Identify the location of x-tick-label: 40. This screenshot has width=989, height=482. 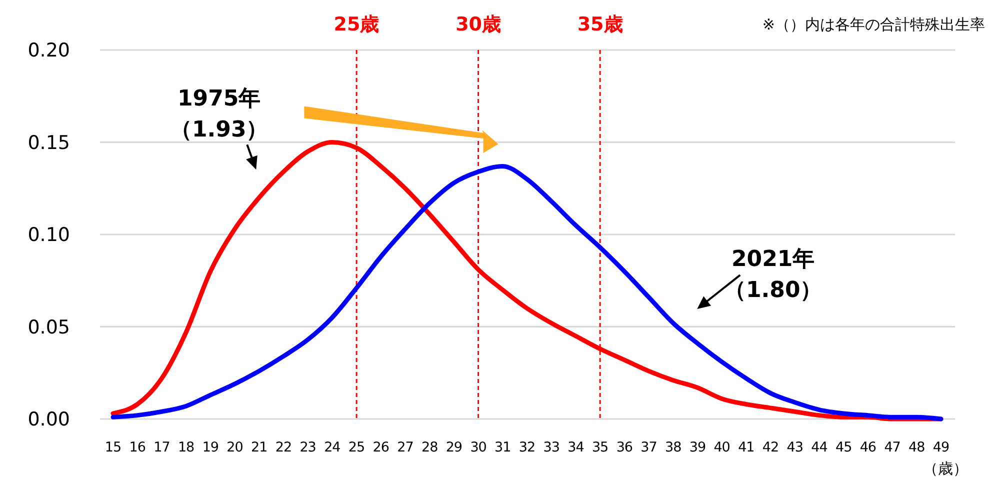
(722, 448).